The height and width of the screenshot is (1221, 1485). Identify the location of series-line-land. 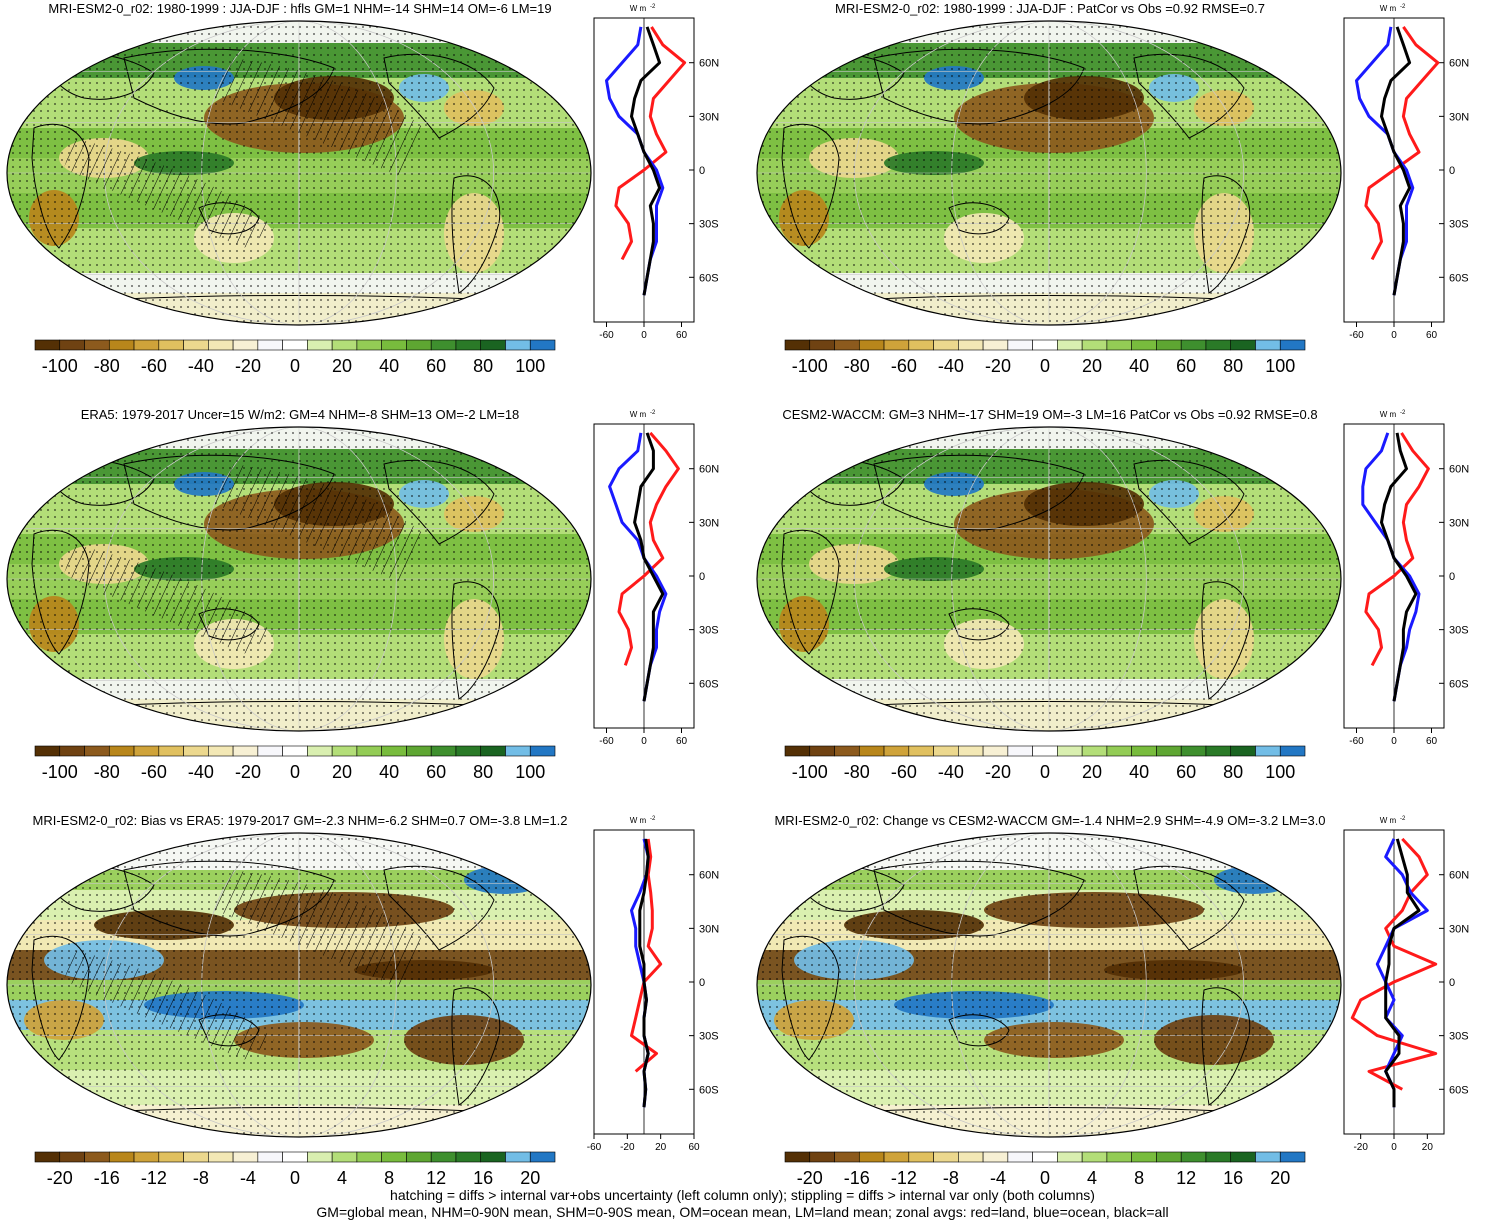
(650, 143).